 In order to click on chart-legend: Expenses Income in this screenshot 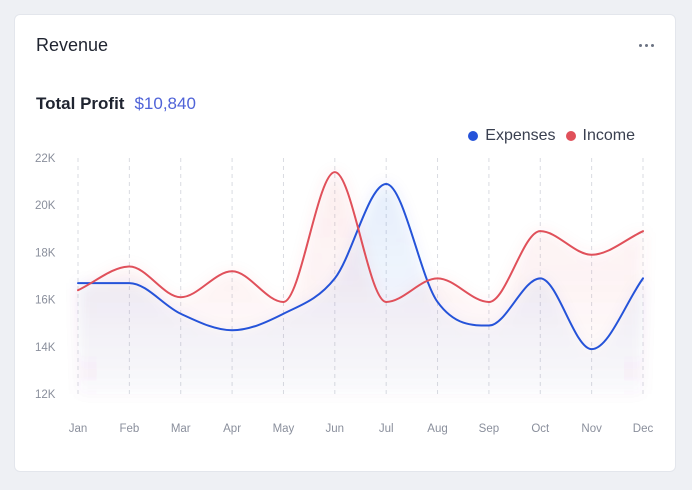, I will do `click(551, 136)`.